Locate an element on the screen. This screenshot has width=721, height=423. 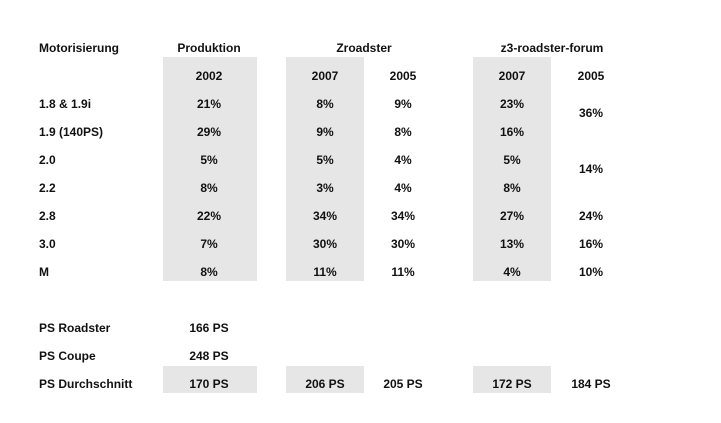
ps-avg-zroadster-2007: 206 PS is located at coordinates (325, 384).